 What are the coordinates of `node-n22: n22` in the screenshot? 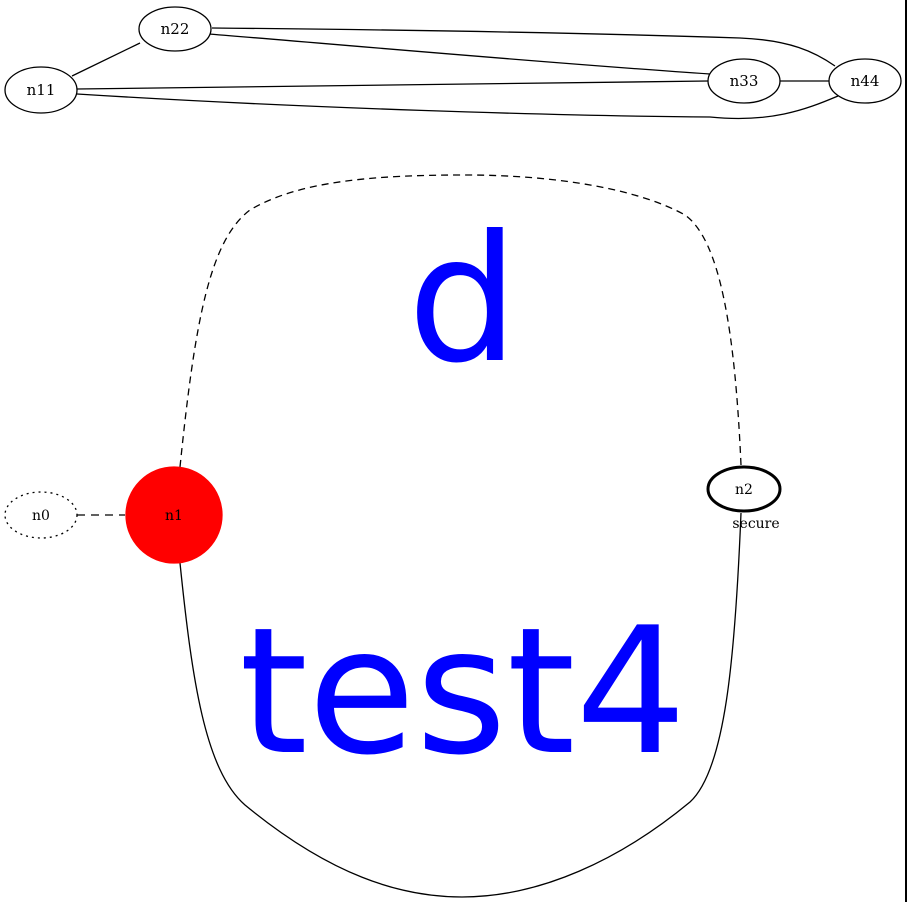 It's located at (175, 29).